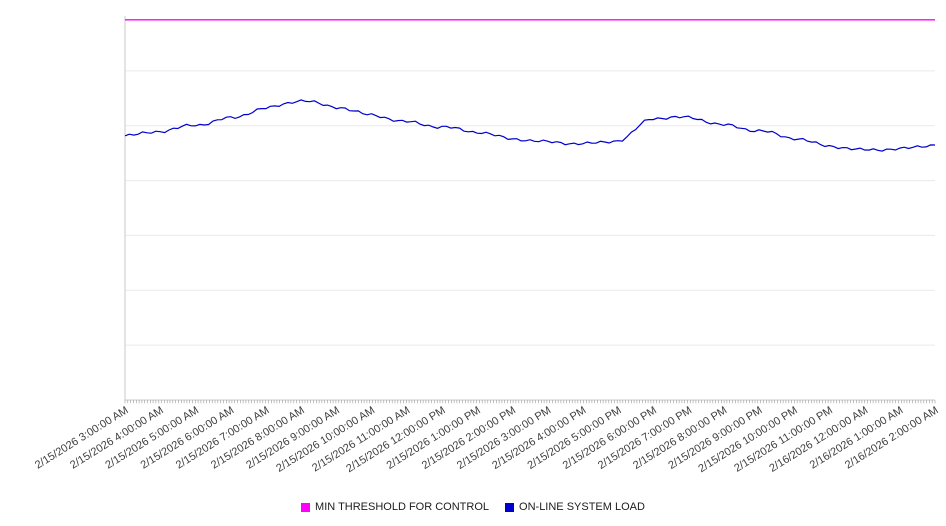 The height and width of the screenshot is (526, 946). Describe the element at coordinates (306, 507) in the screenshot. I see `legend-swatch-threshold-icon` at that location.